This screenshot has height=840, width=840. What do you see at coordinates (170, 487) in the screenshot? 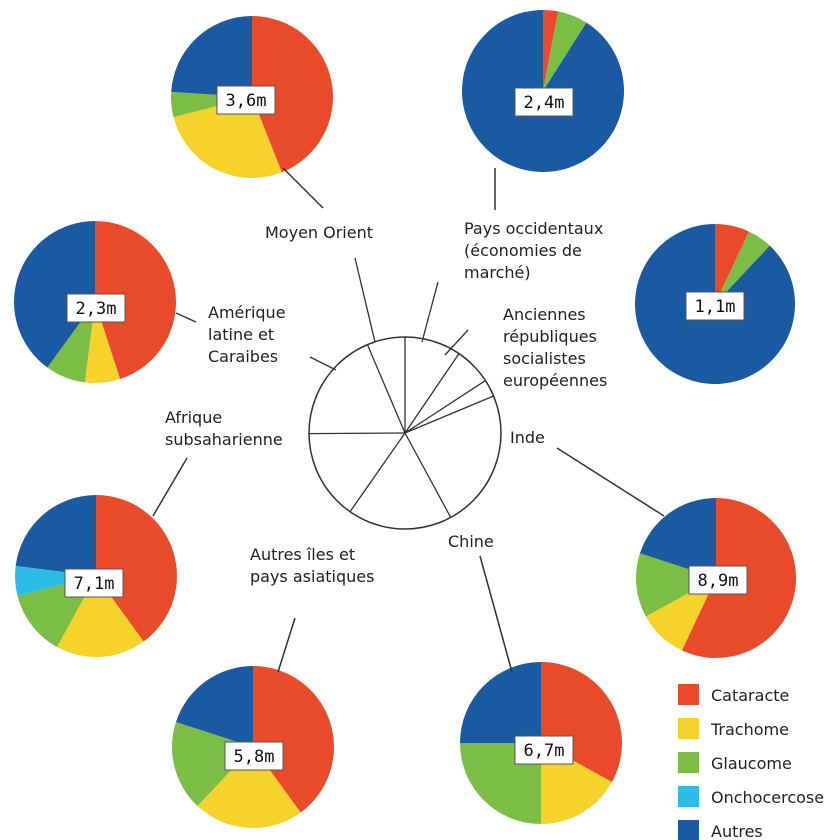
I see `leader-line-afrique-subsaharienne` at bounding box center [170, 487].